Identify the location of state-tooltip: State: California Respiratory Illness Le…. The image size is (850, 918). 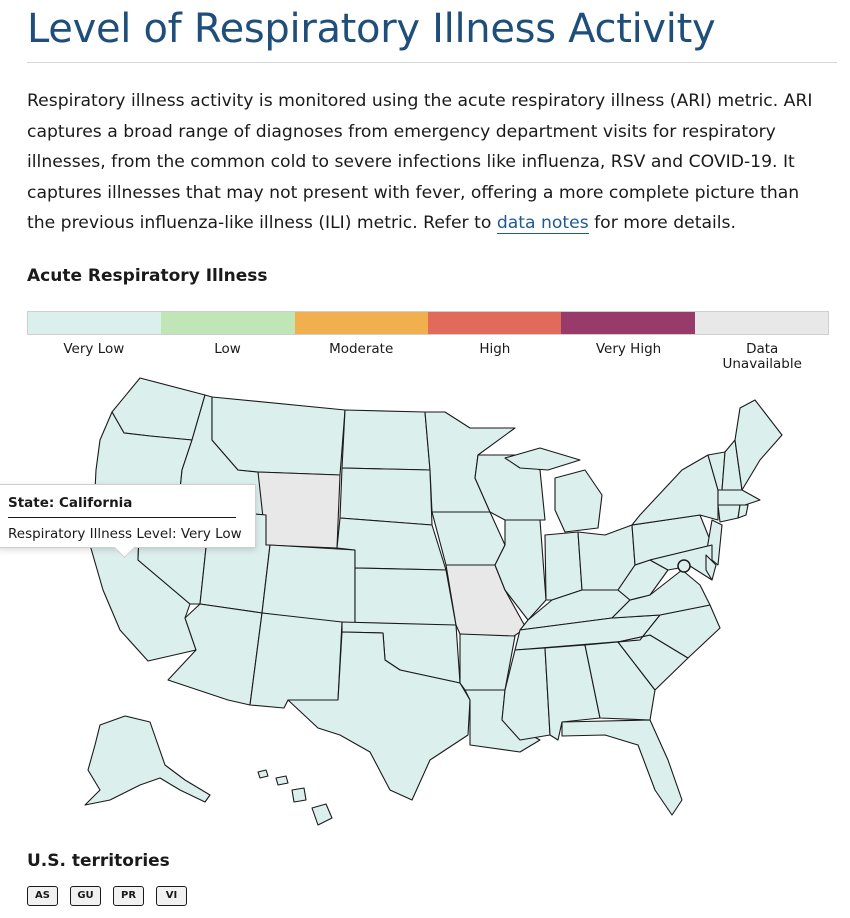
(128, 516).